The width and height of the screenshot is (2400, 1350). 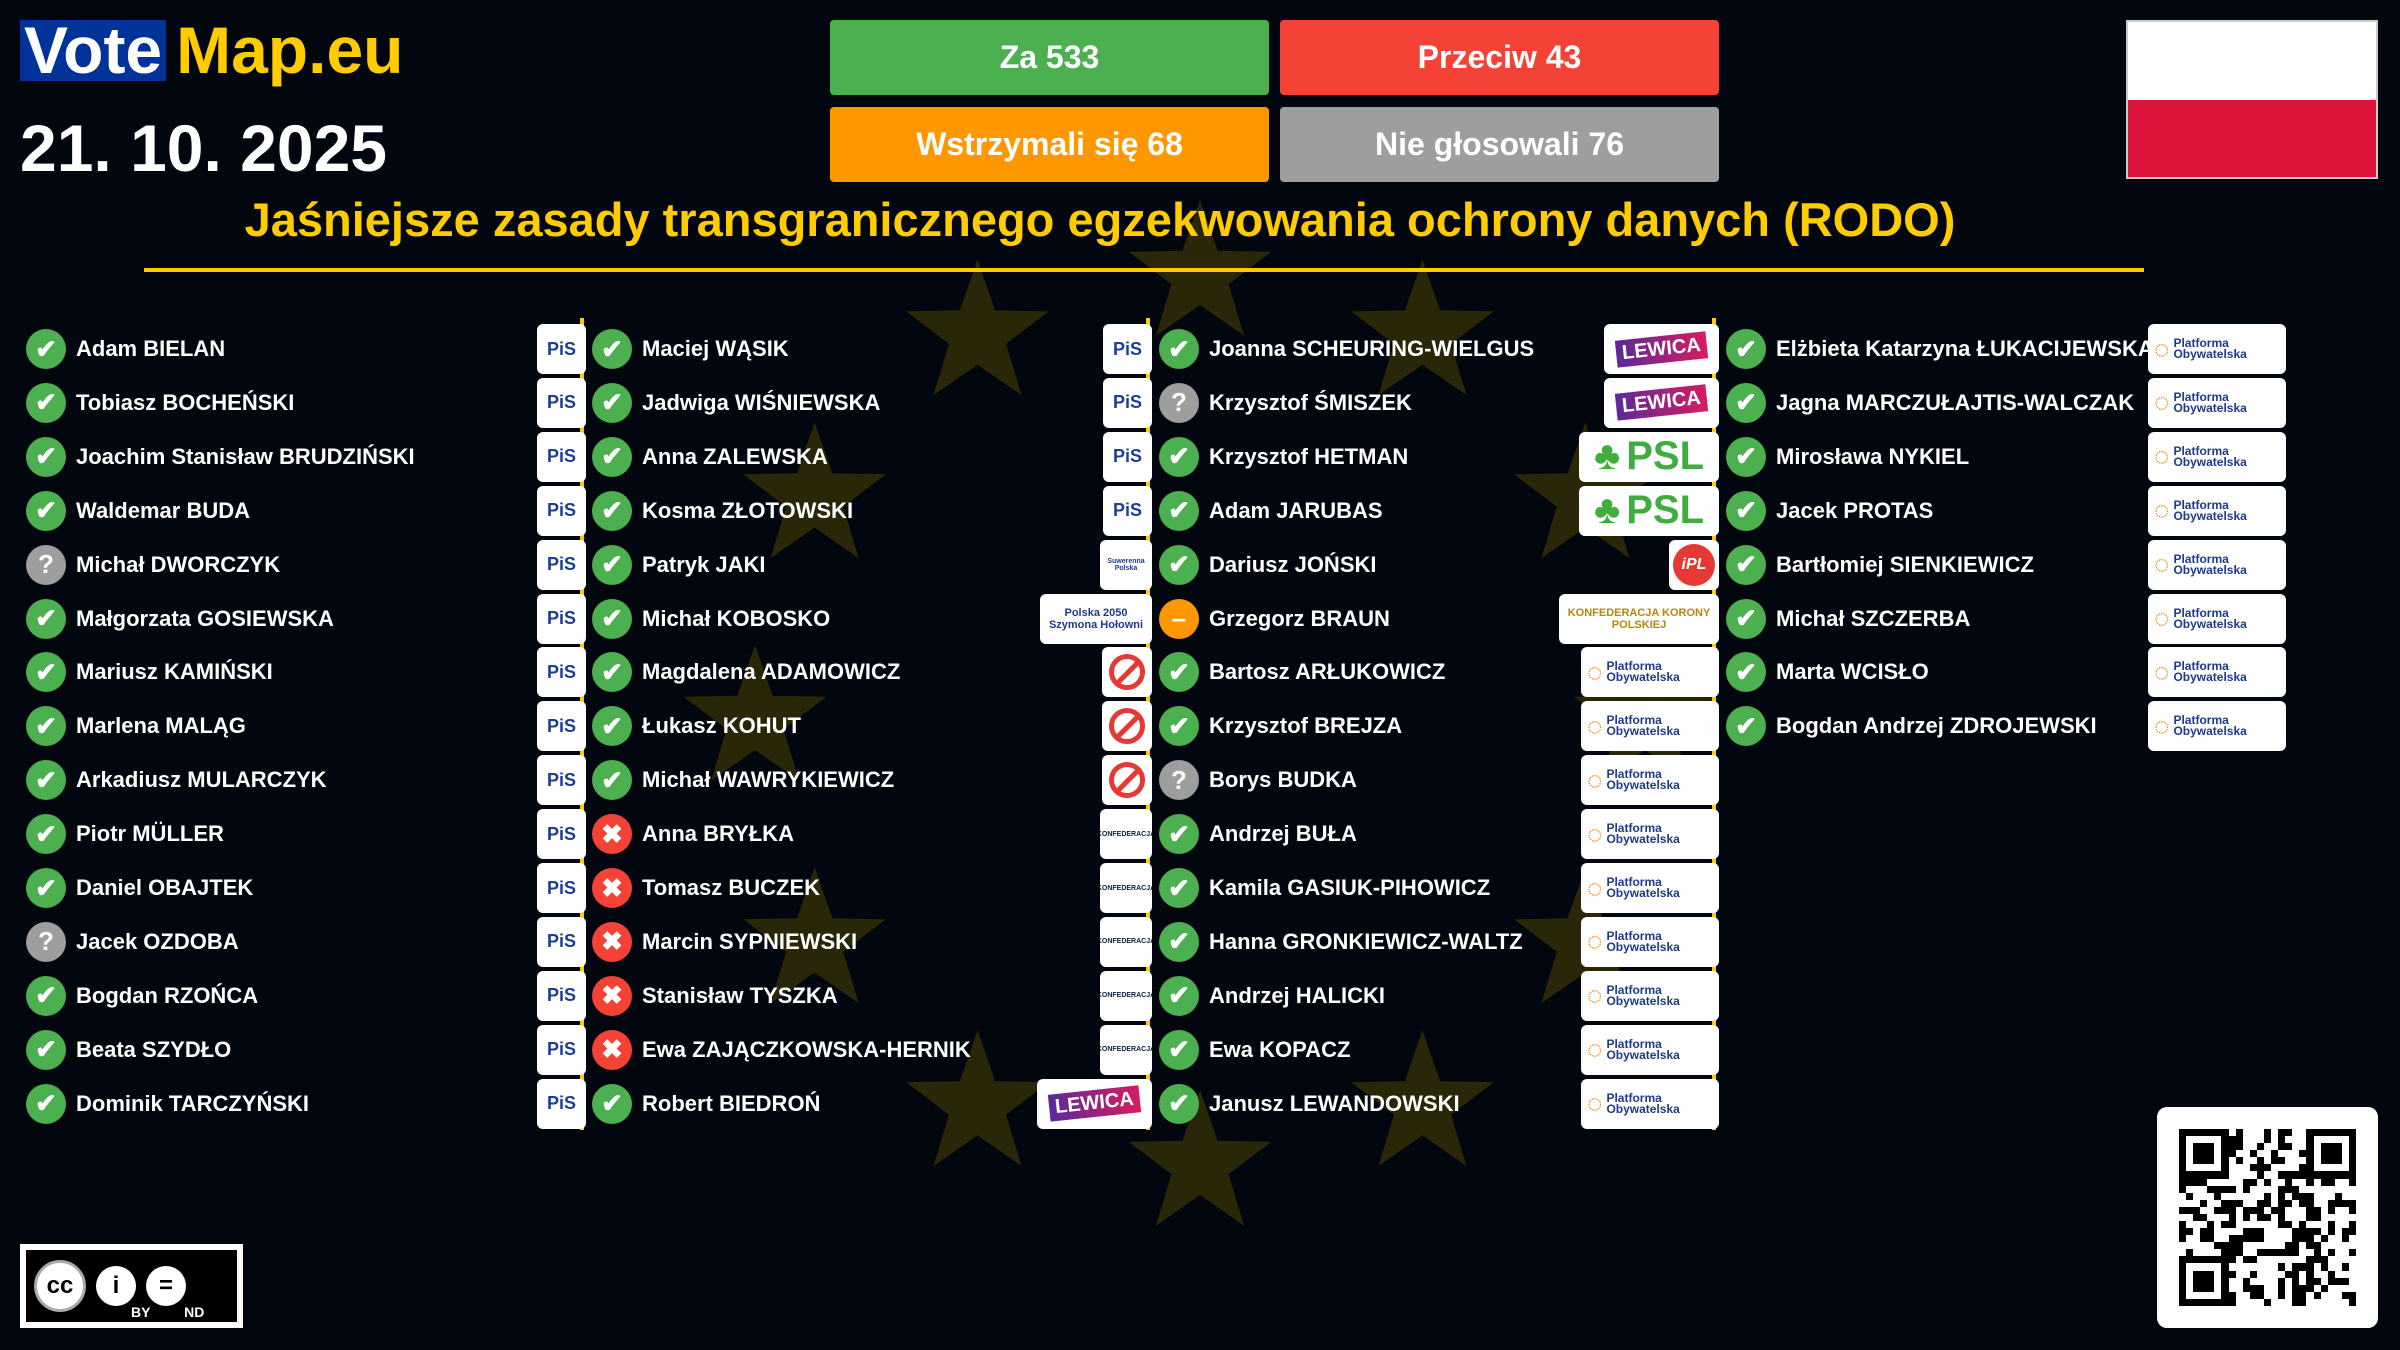 I want to click on member-row: ✖ Ewa ZAJĄCZKOWSKA-HERNIK KONFEDERACJA, so click(x=872, y=1050).